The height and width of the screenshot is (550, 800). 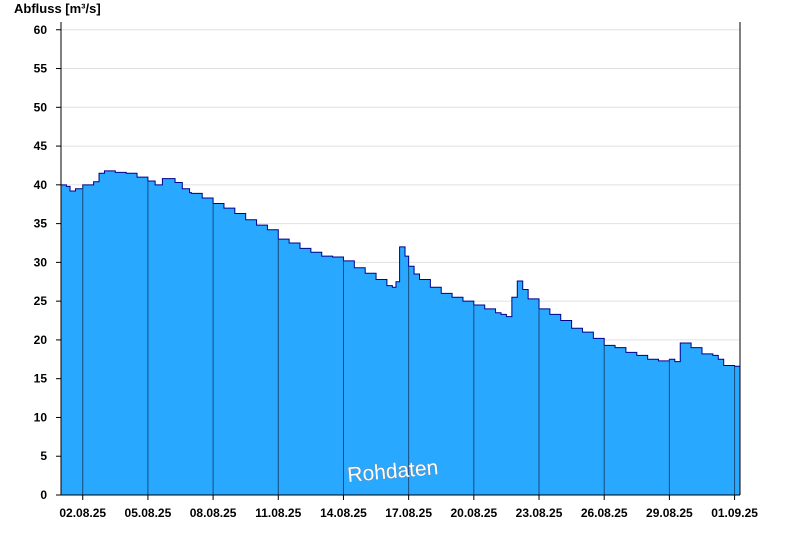 What do you see at coordinates (41, 301) in the screenshot?
I see `y-tick-label: 25` at bounding box center [41, 301].